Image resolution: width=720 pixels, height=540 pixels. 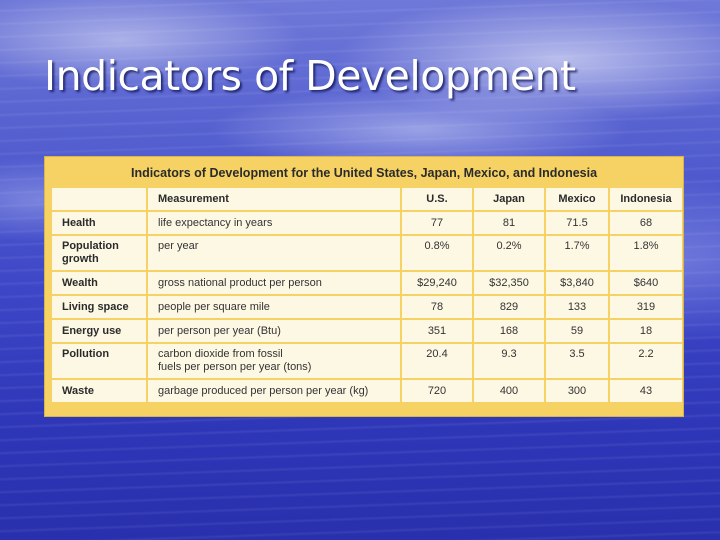 What do you see at coordinates (310, 76) in the screenshot?
I see `slide-title: Indicators of Development` at bounding box center [310, 76].